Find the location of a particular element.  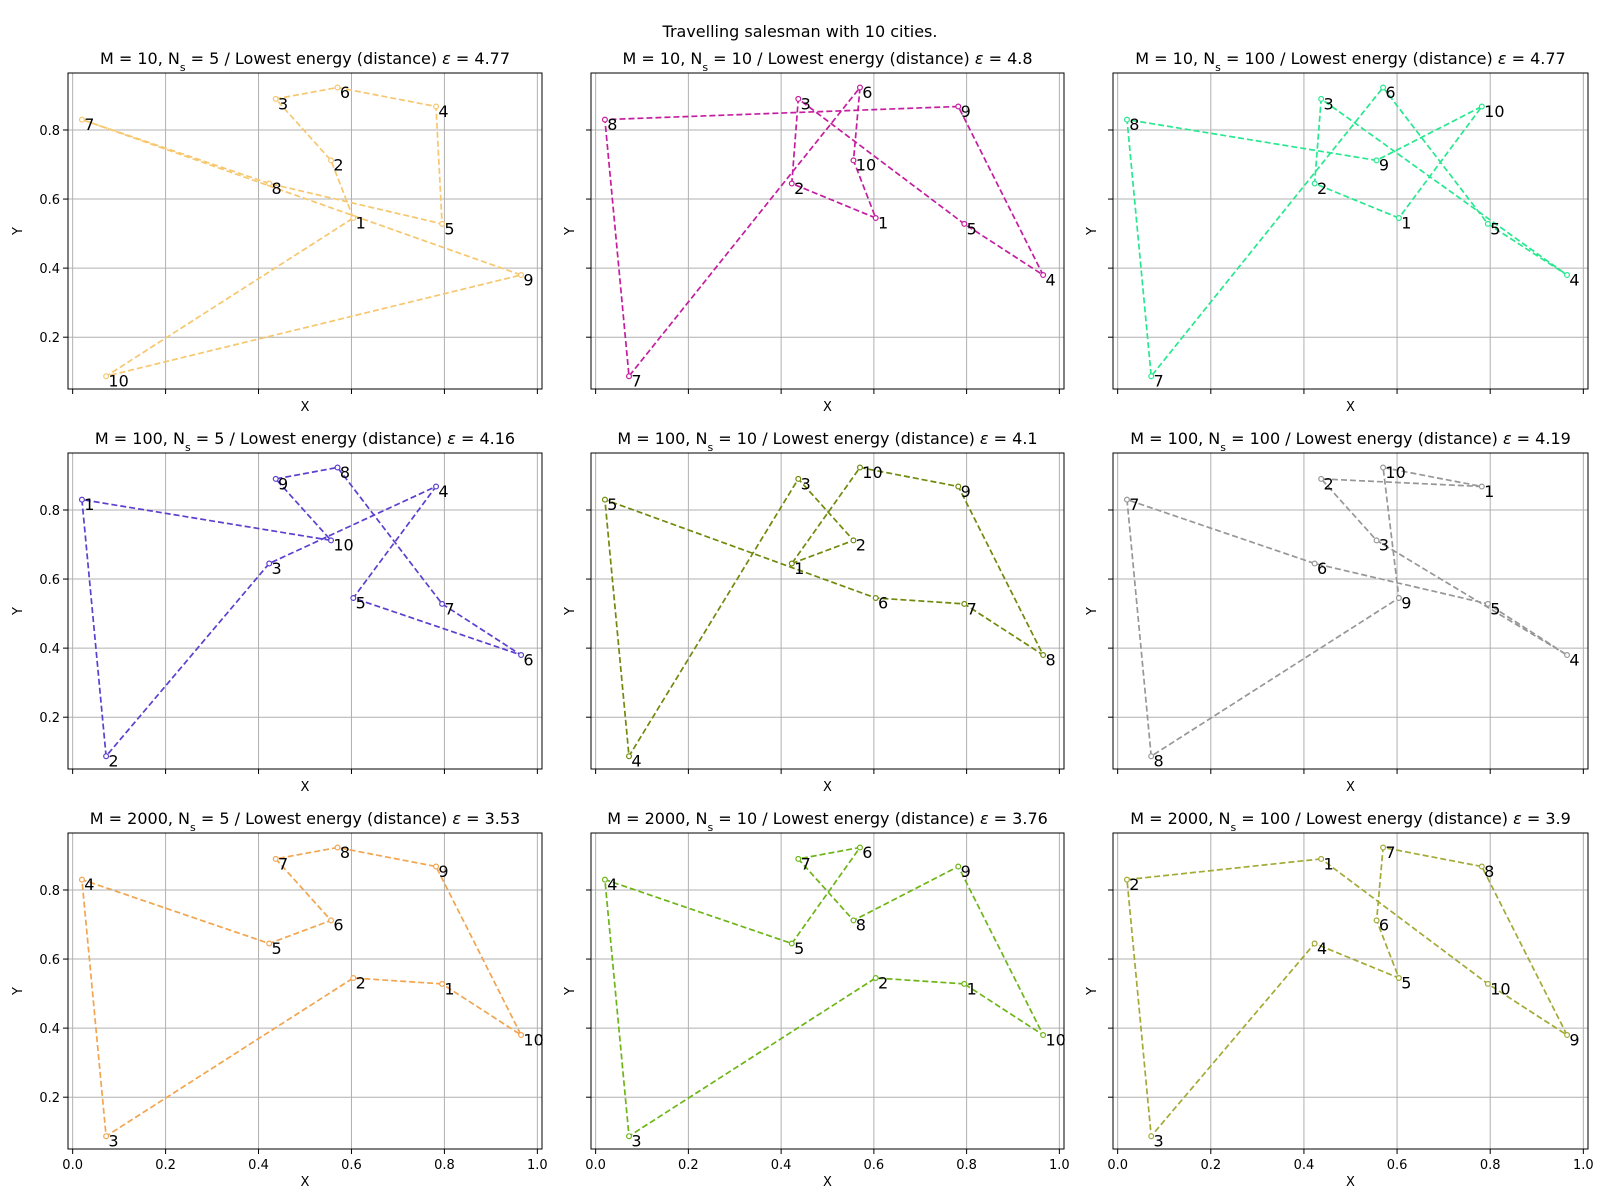

subplot-title-part: = 4.8 is located at coordinates (1008, 58).